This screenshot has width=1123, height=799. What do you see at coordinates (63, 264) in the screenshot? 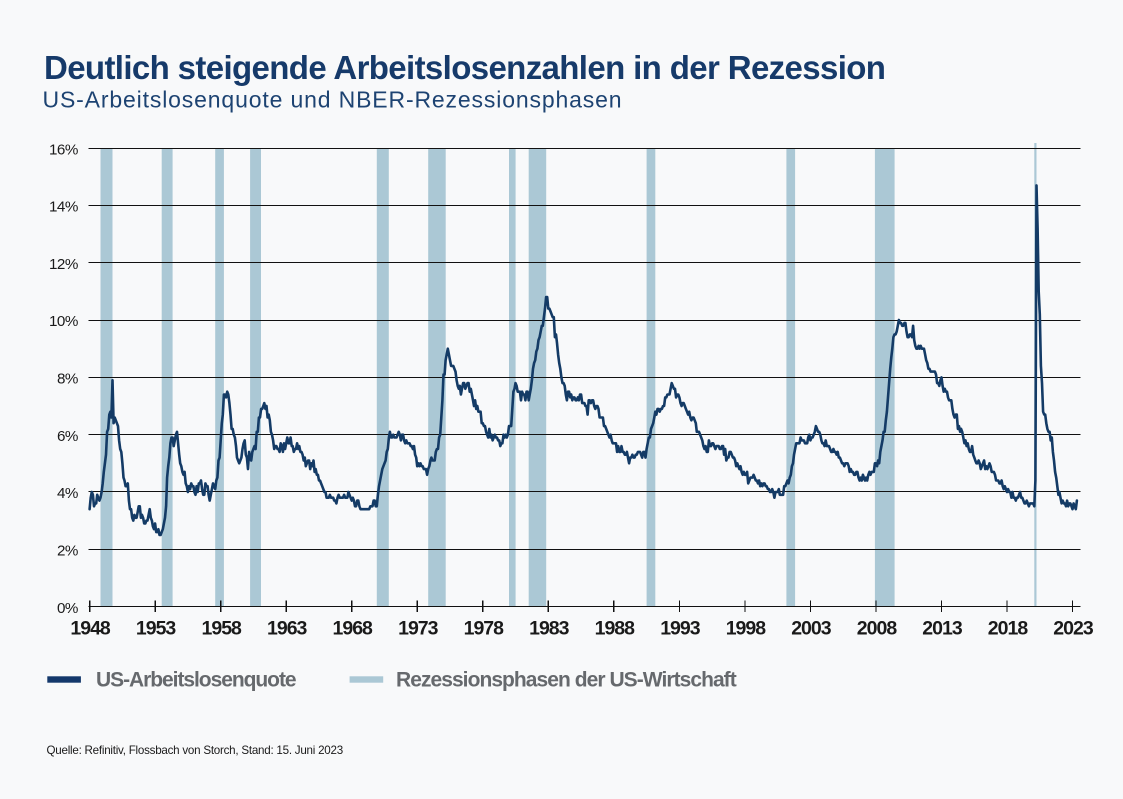
I see `svg-text: 12%` at bounding box center [63, 264].